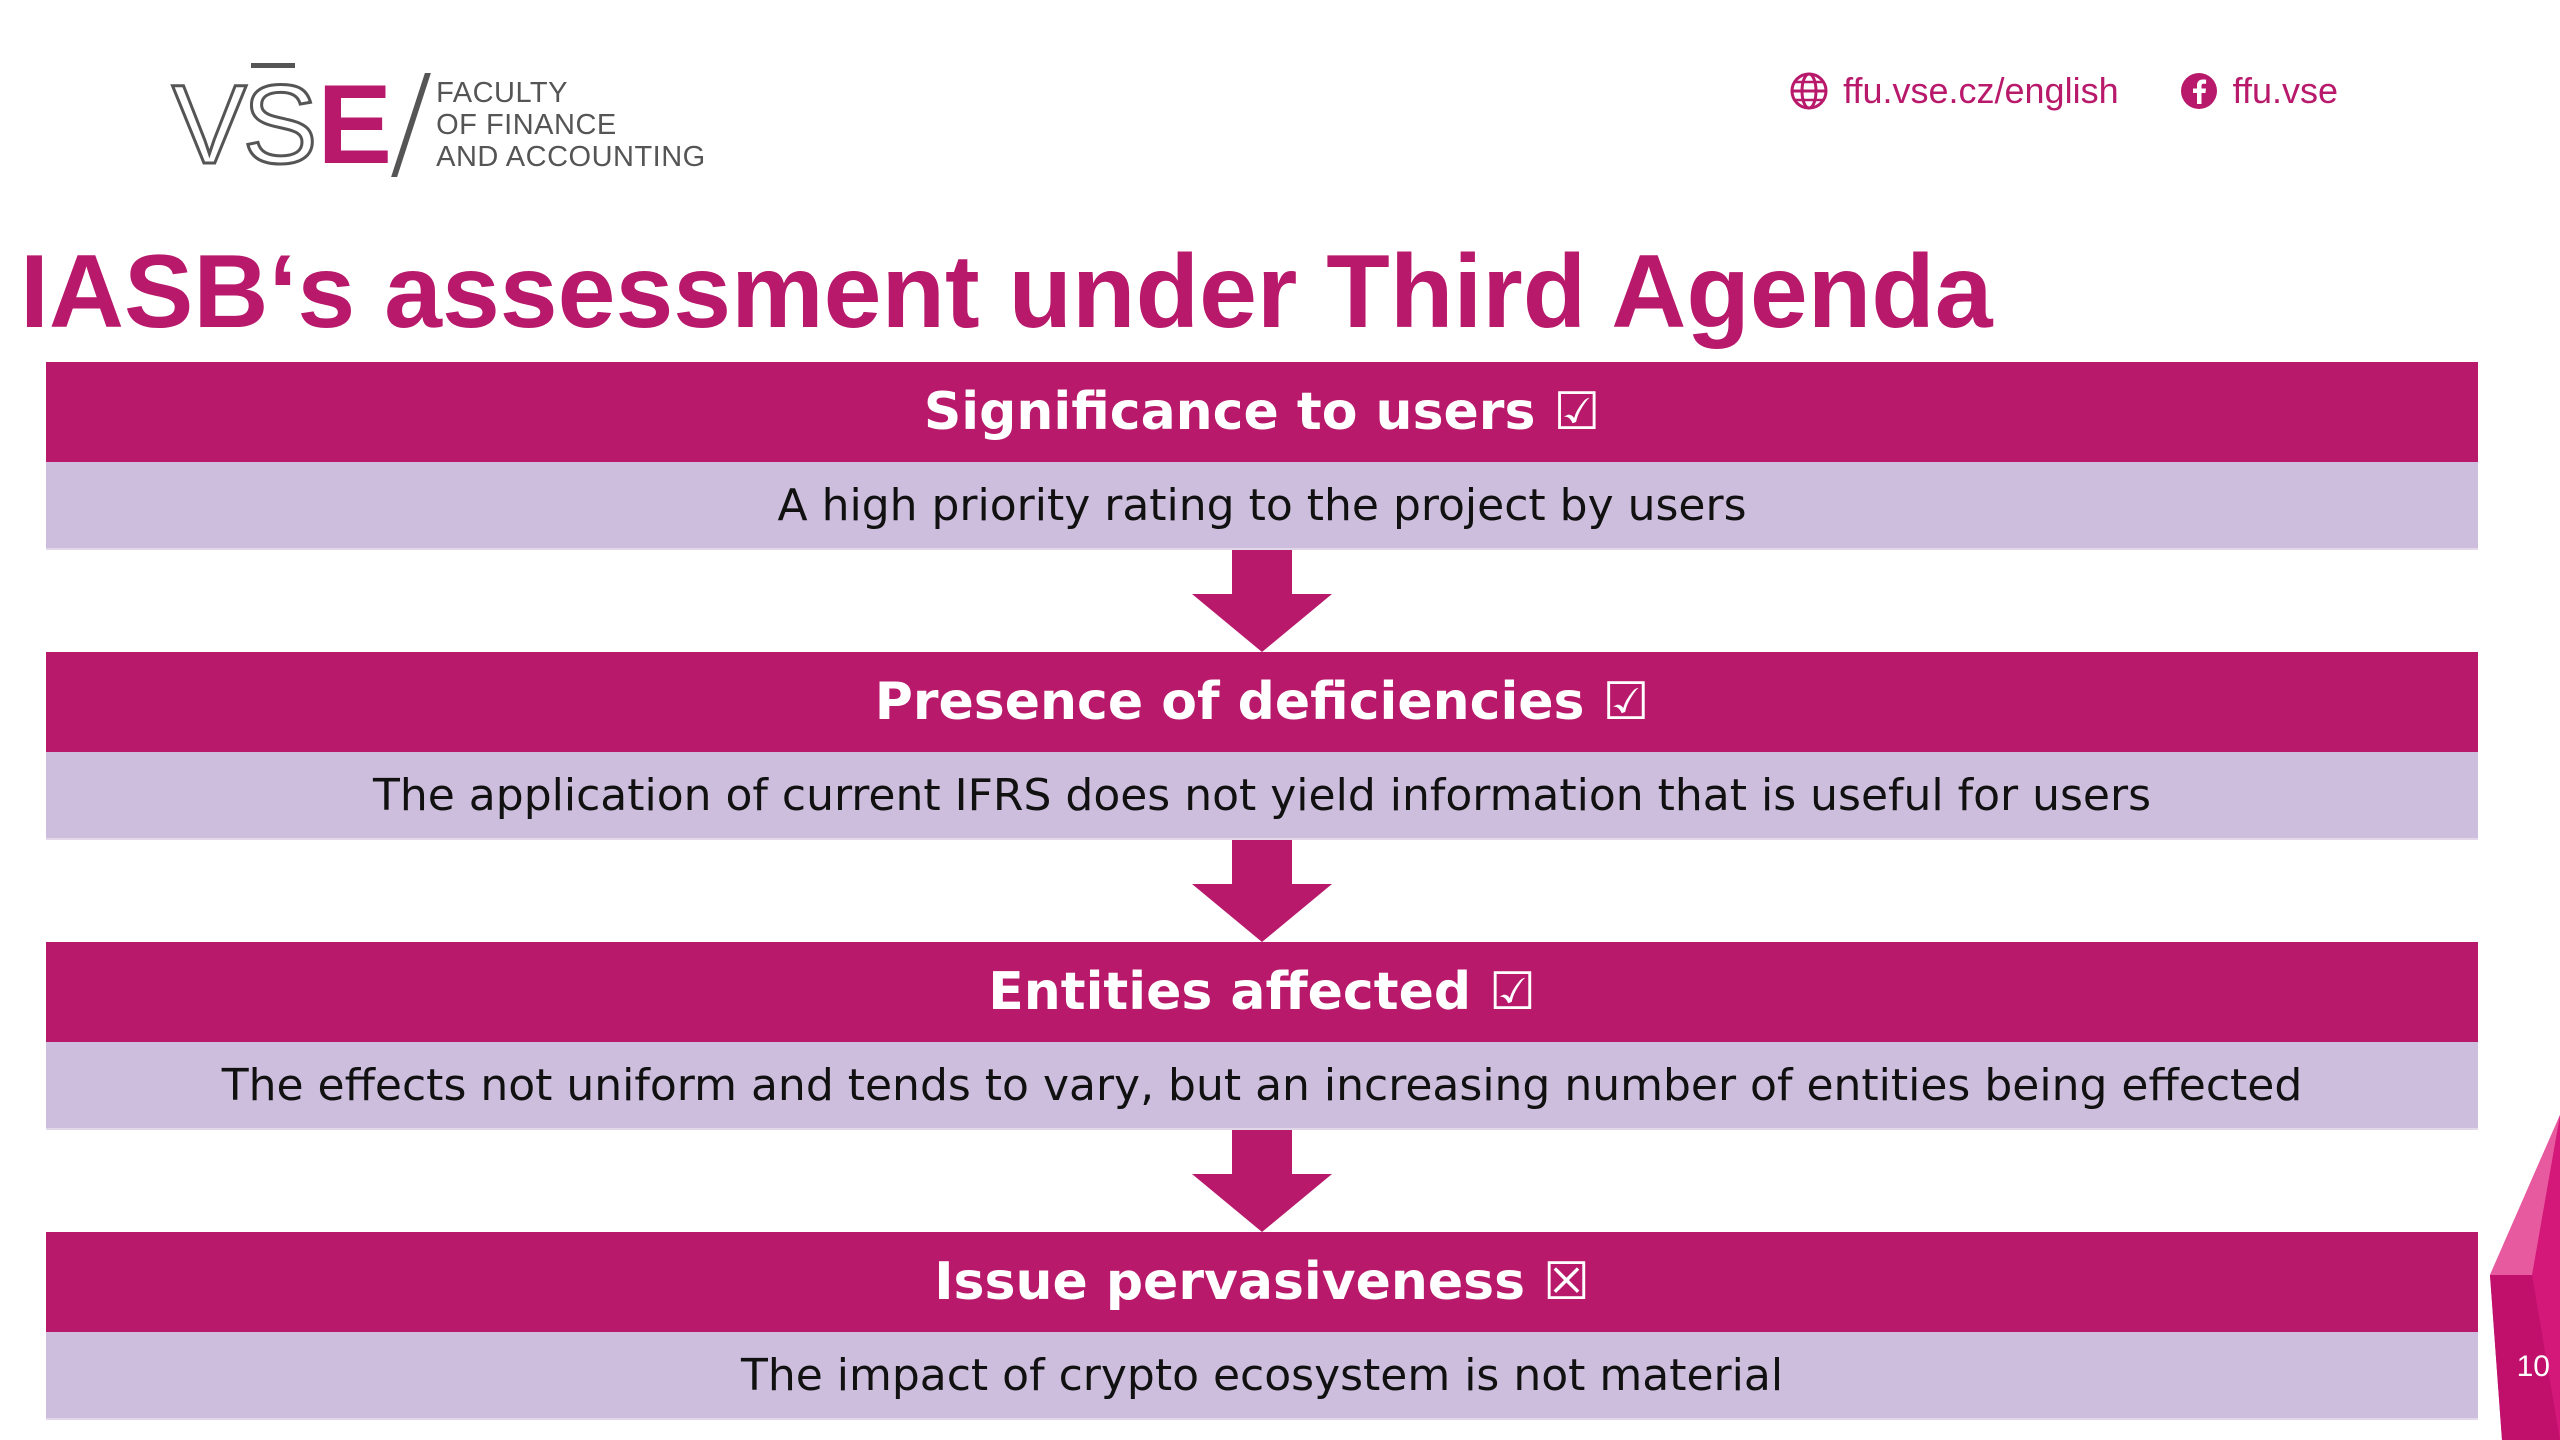 The width and height of the screenshot is (2560, 1440). I want to click on facebook-link: ffu.vse, so click(2258, 91).